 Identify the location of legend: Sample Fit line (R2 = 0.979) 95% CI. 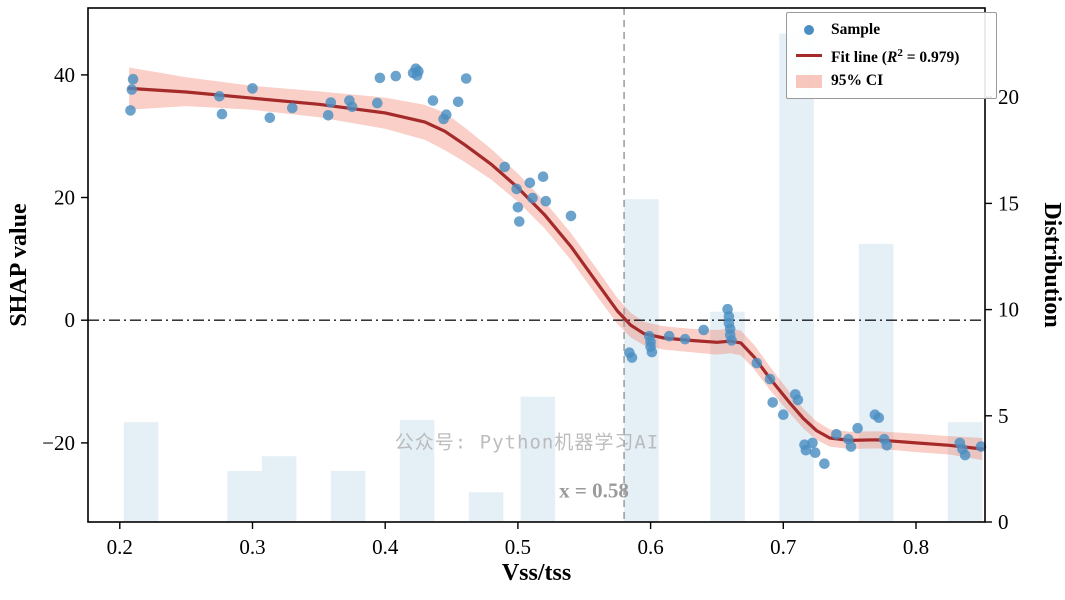
(891, 56).